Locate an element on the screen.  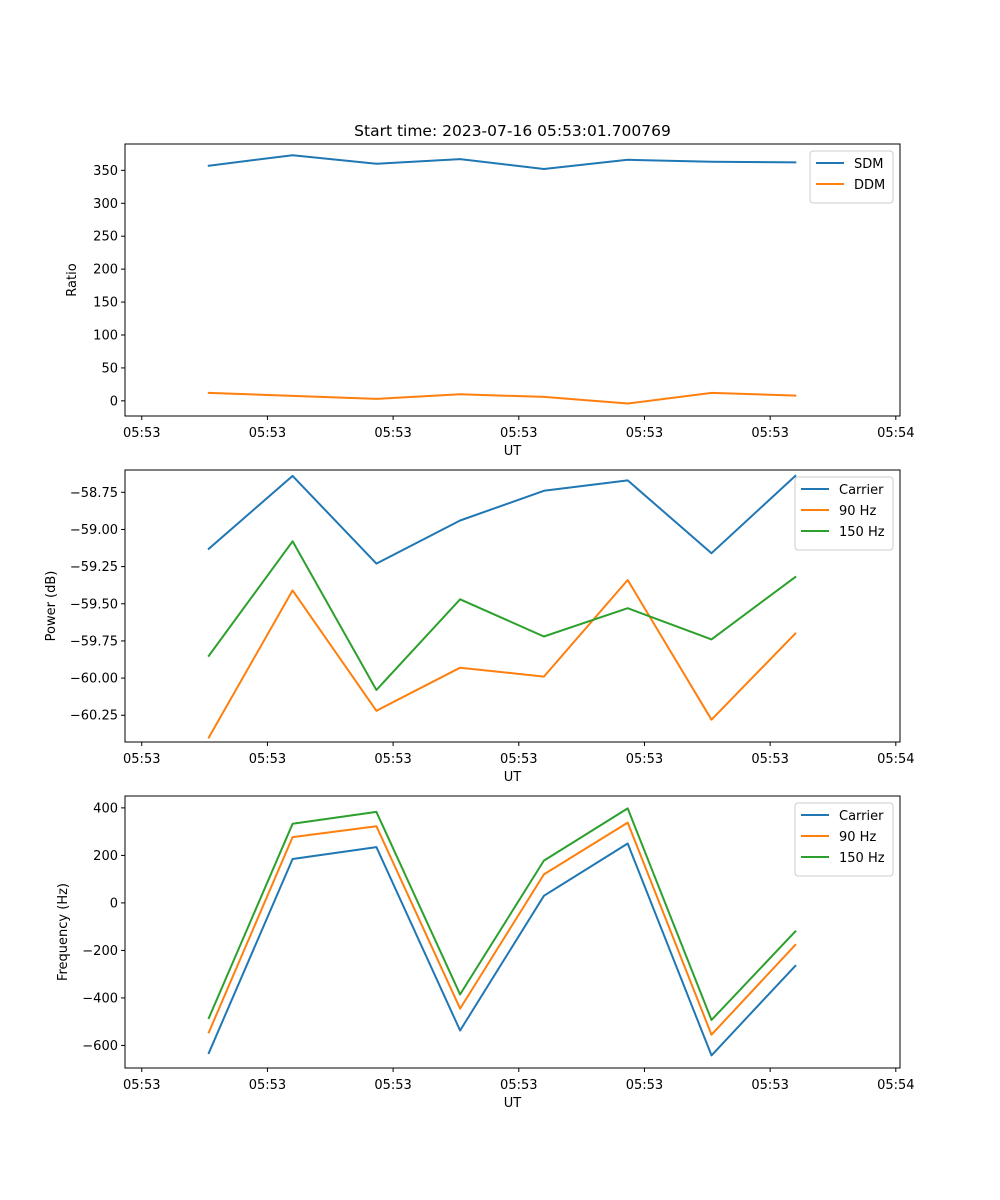
frequency-x-tick-label-2: 05:53 is located at coordinates (392, 1085).